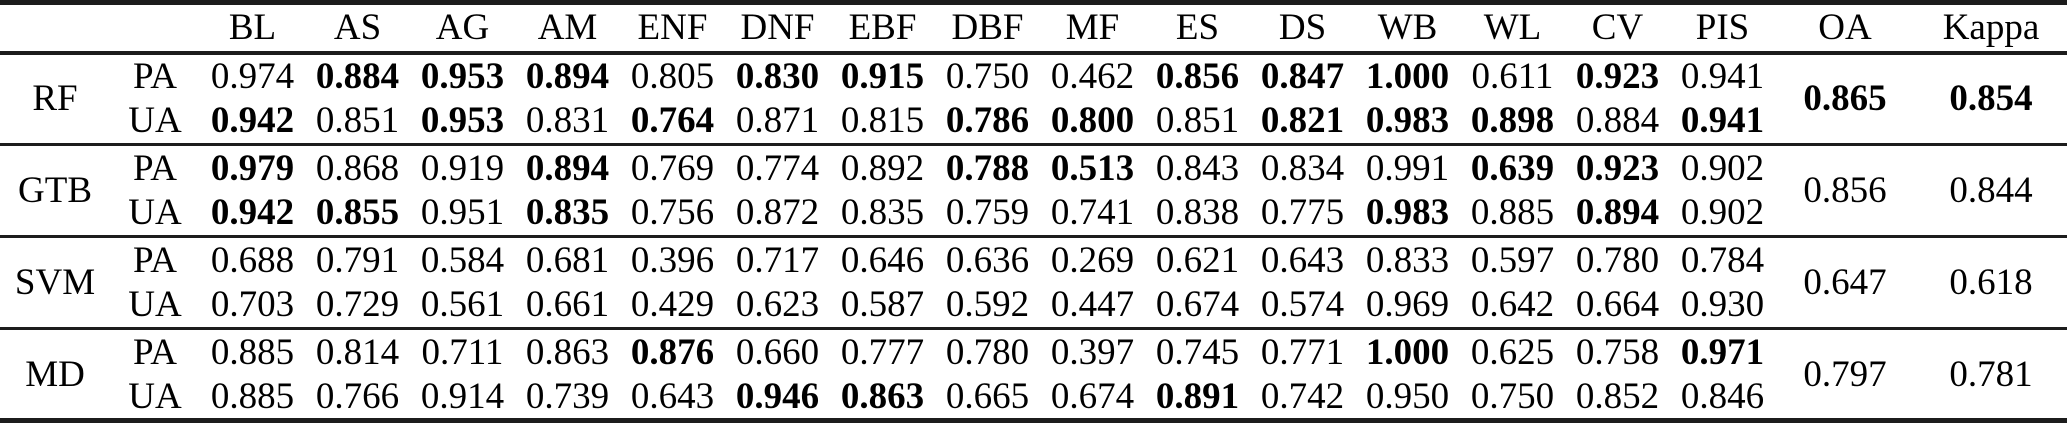  Describe the element at coordinates (882, 76) in the screenshot. I see `value-cell: 0.915` at that location.